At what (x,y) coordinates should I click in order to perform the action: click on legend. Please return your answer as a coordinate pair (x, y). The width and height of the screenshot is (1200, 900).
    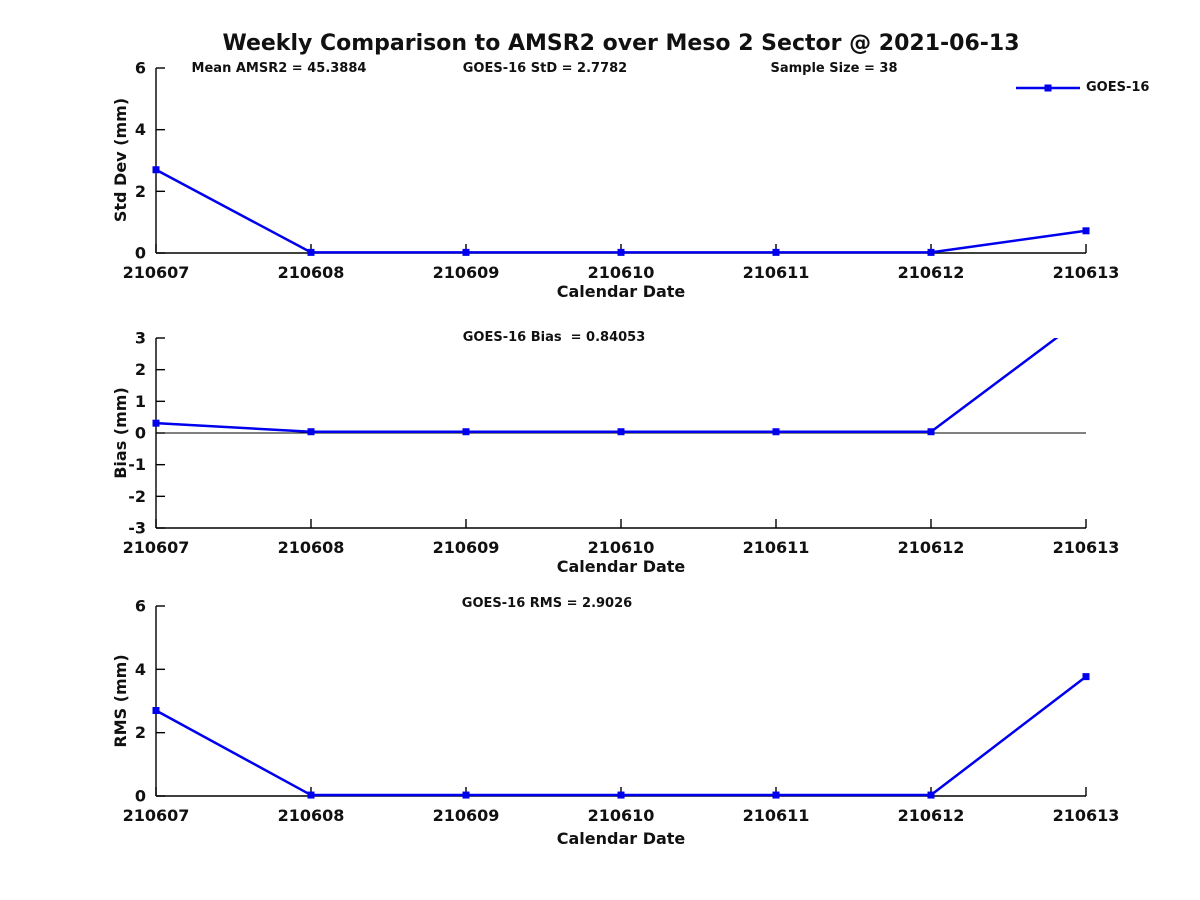
    Looking at the image, I should click on (1048, 88).